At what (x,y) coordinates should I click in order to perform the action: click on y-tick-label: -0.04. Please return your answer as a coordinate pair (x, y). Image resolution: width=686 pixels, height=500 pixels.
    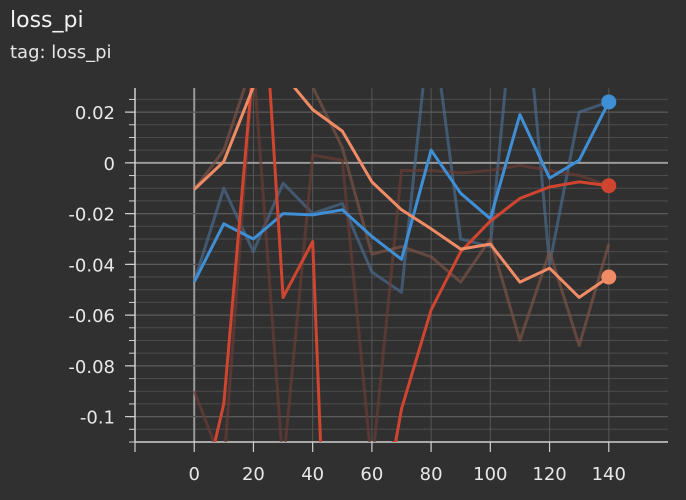
    Looking at the image, I should click on (91, 265).